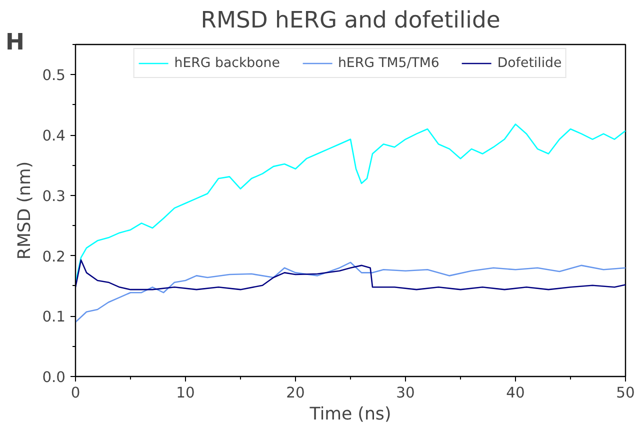 The width and height of the screenshot is (638, 427). What do you see at coordinates (185, 393) in the screenshot?
I see `x-tick-label: 10` at bounding box center [185, 393].